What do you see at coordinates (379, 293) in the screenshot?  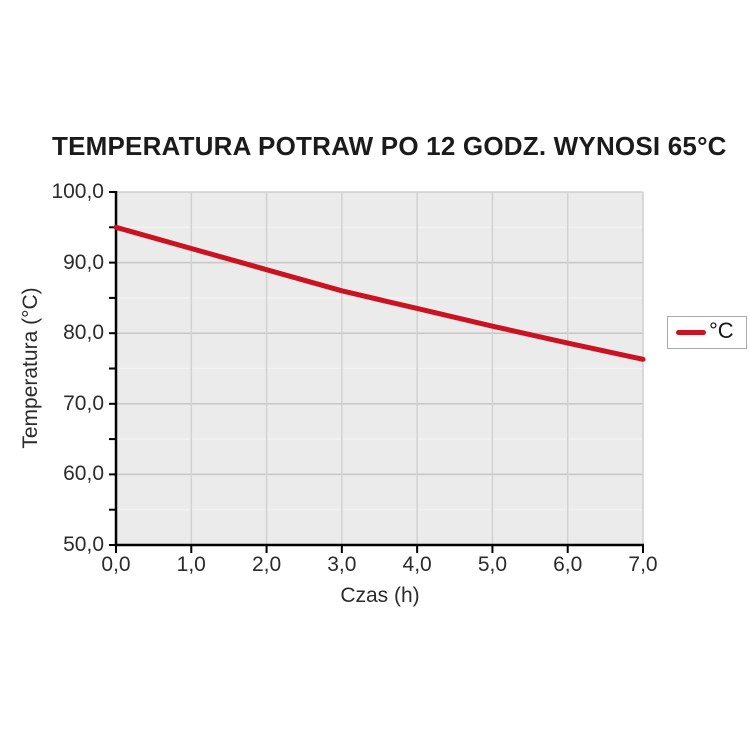 I see `temperature-line` at bounding box center [379, 293].